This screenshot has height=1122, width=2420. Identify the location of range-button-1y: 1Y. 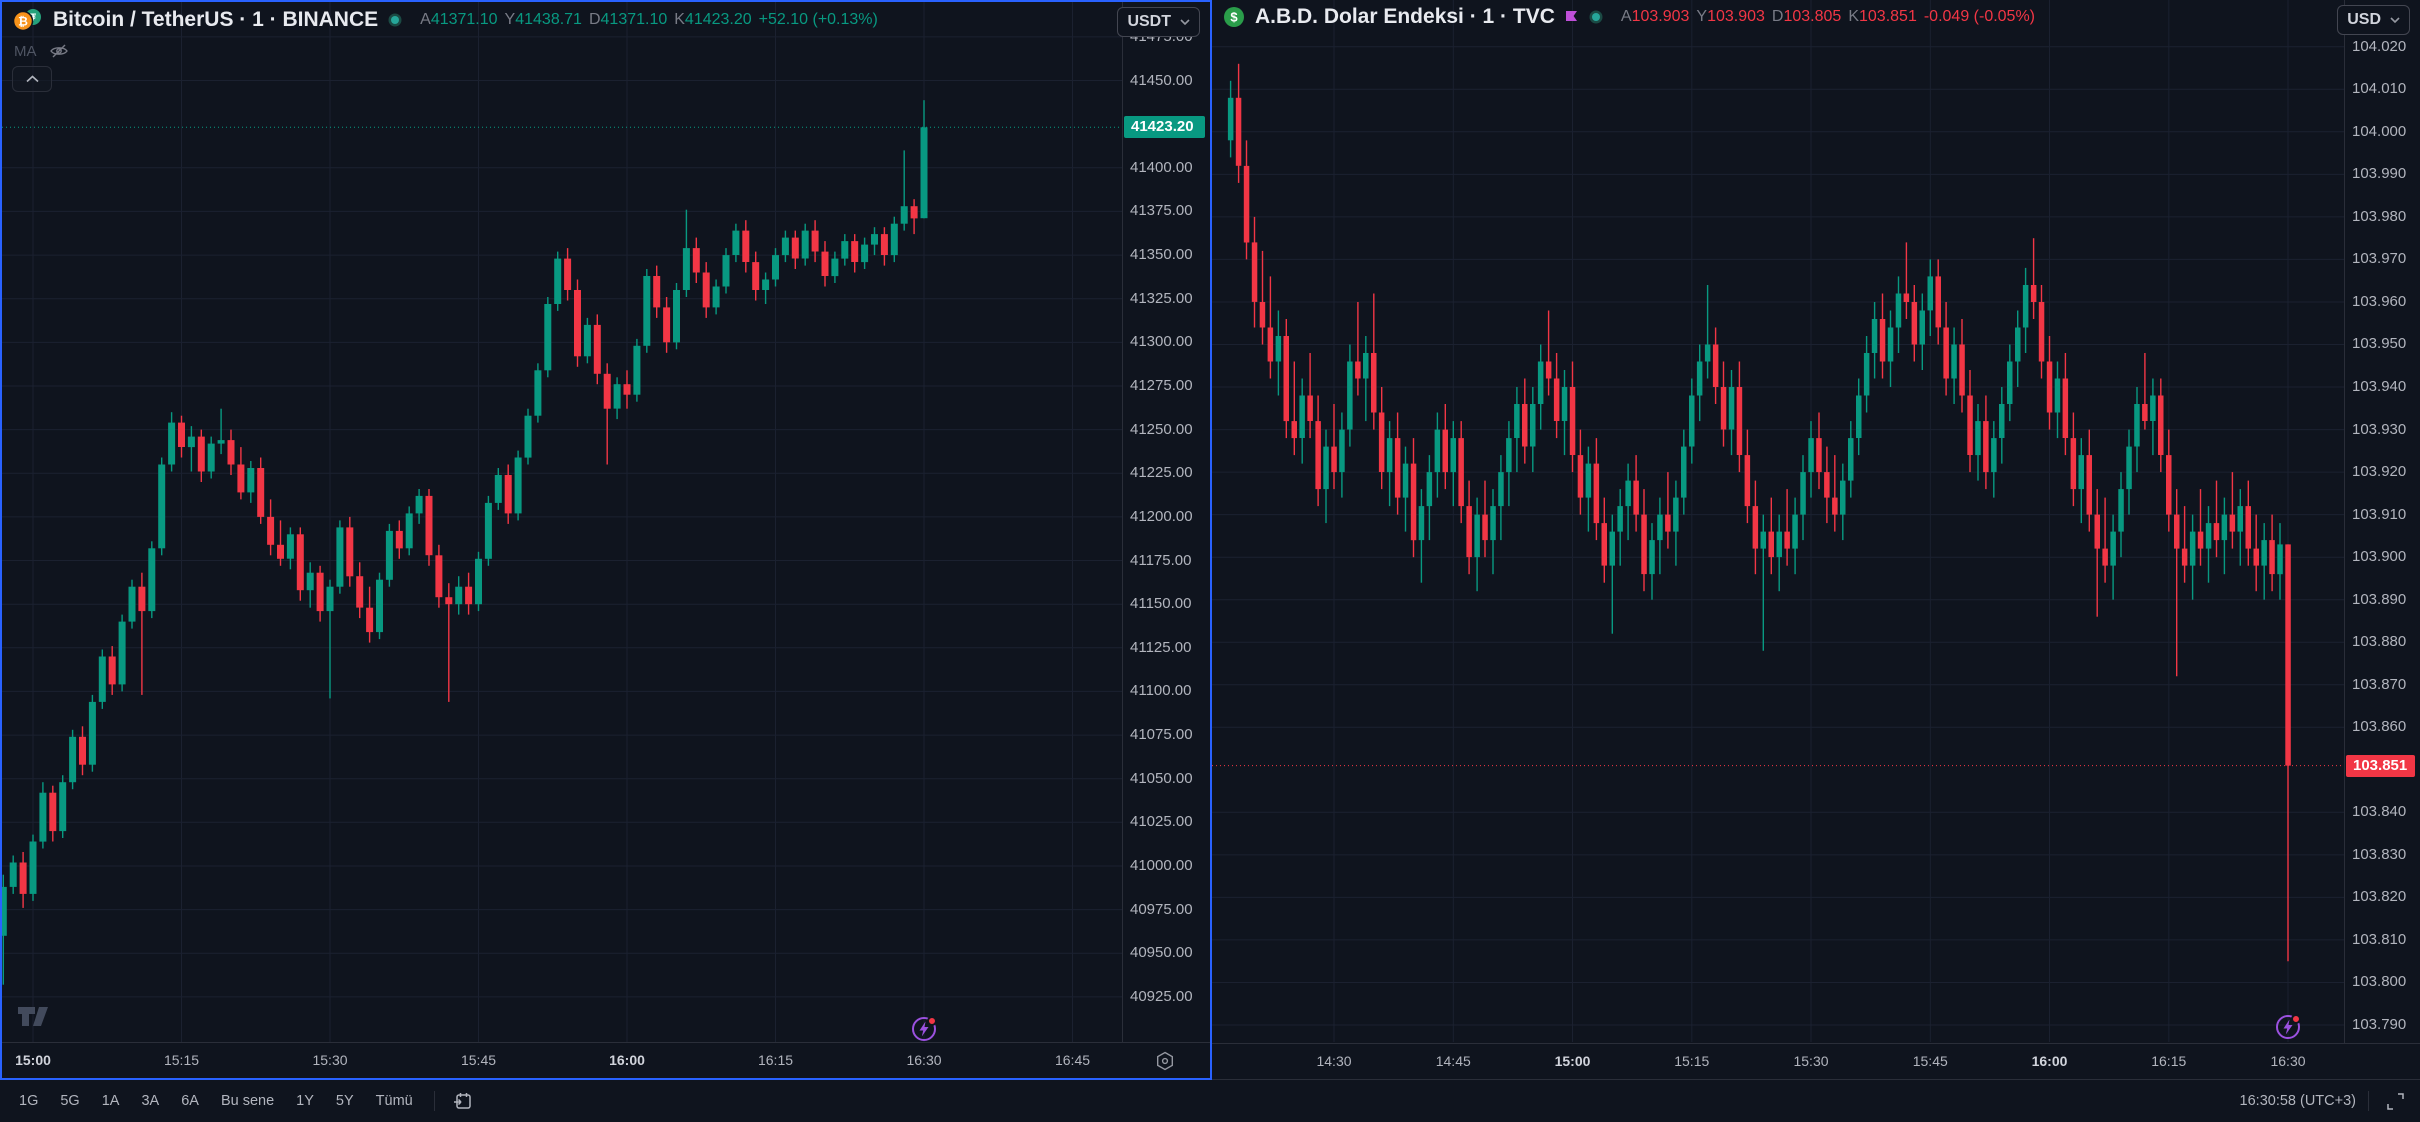
(305, 1101).